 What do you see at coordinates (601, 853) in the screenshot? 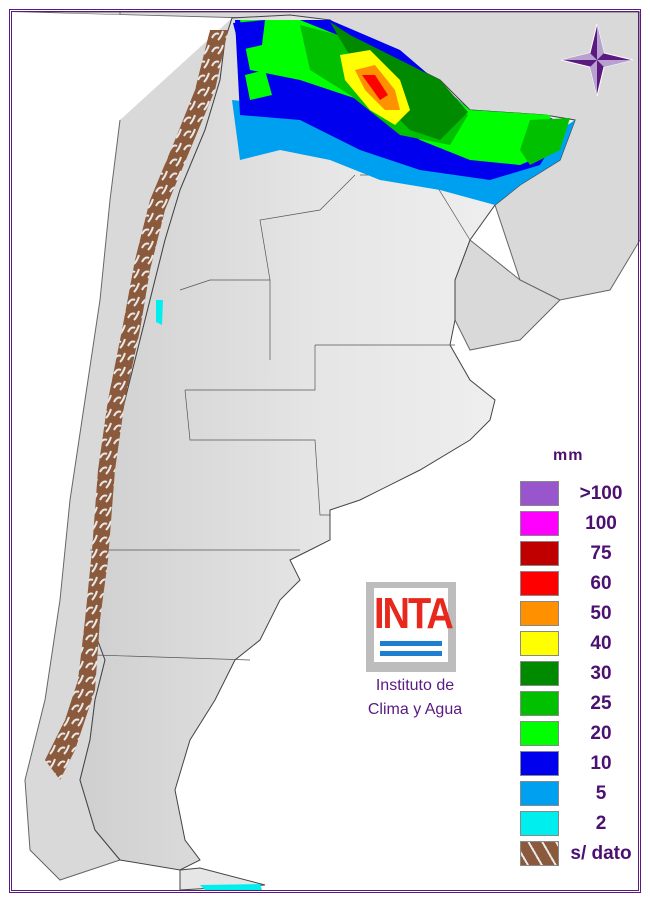
I see `legend-label: s/ dato` at bounding box center [601, 853].